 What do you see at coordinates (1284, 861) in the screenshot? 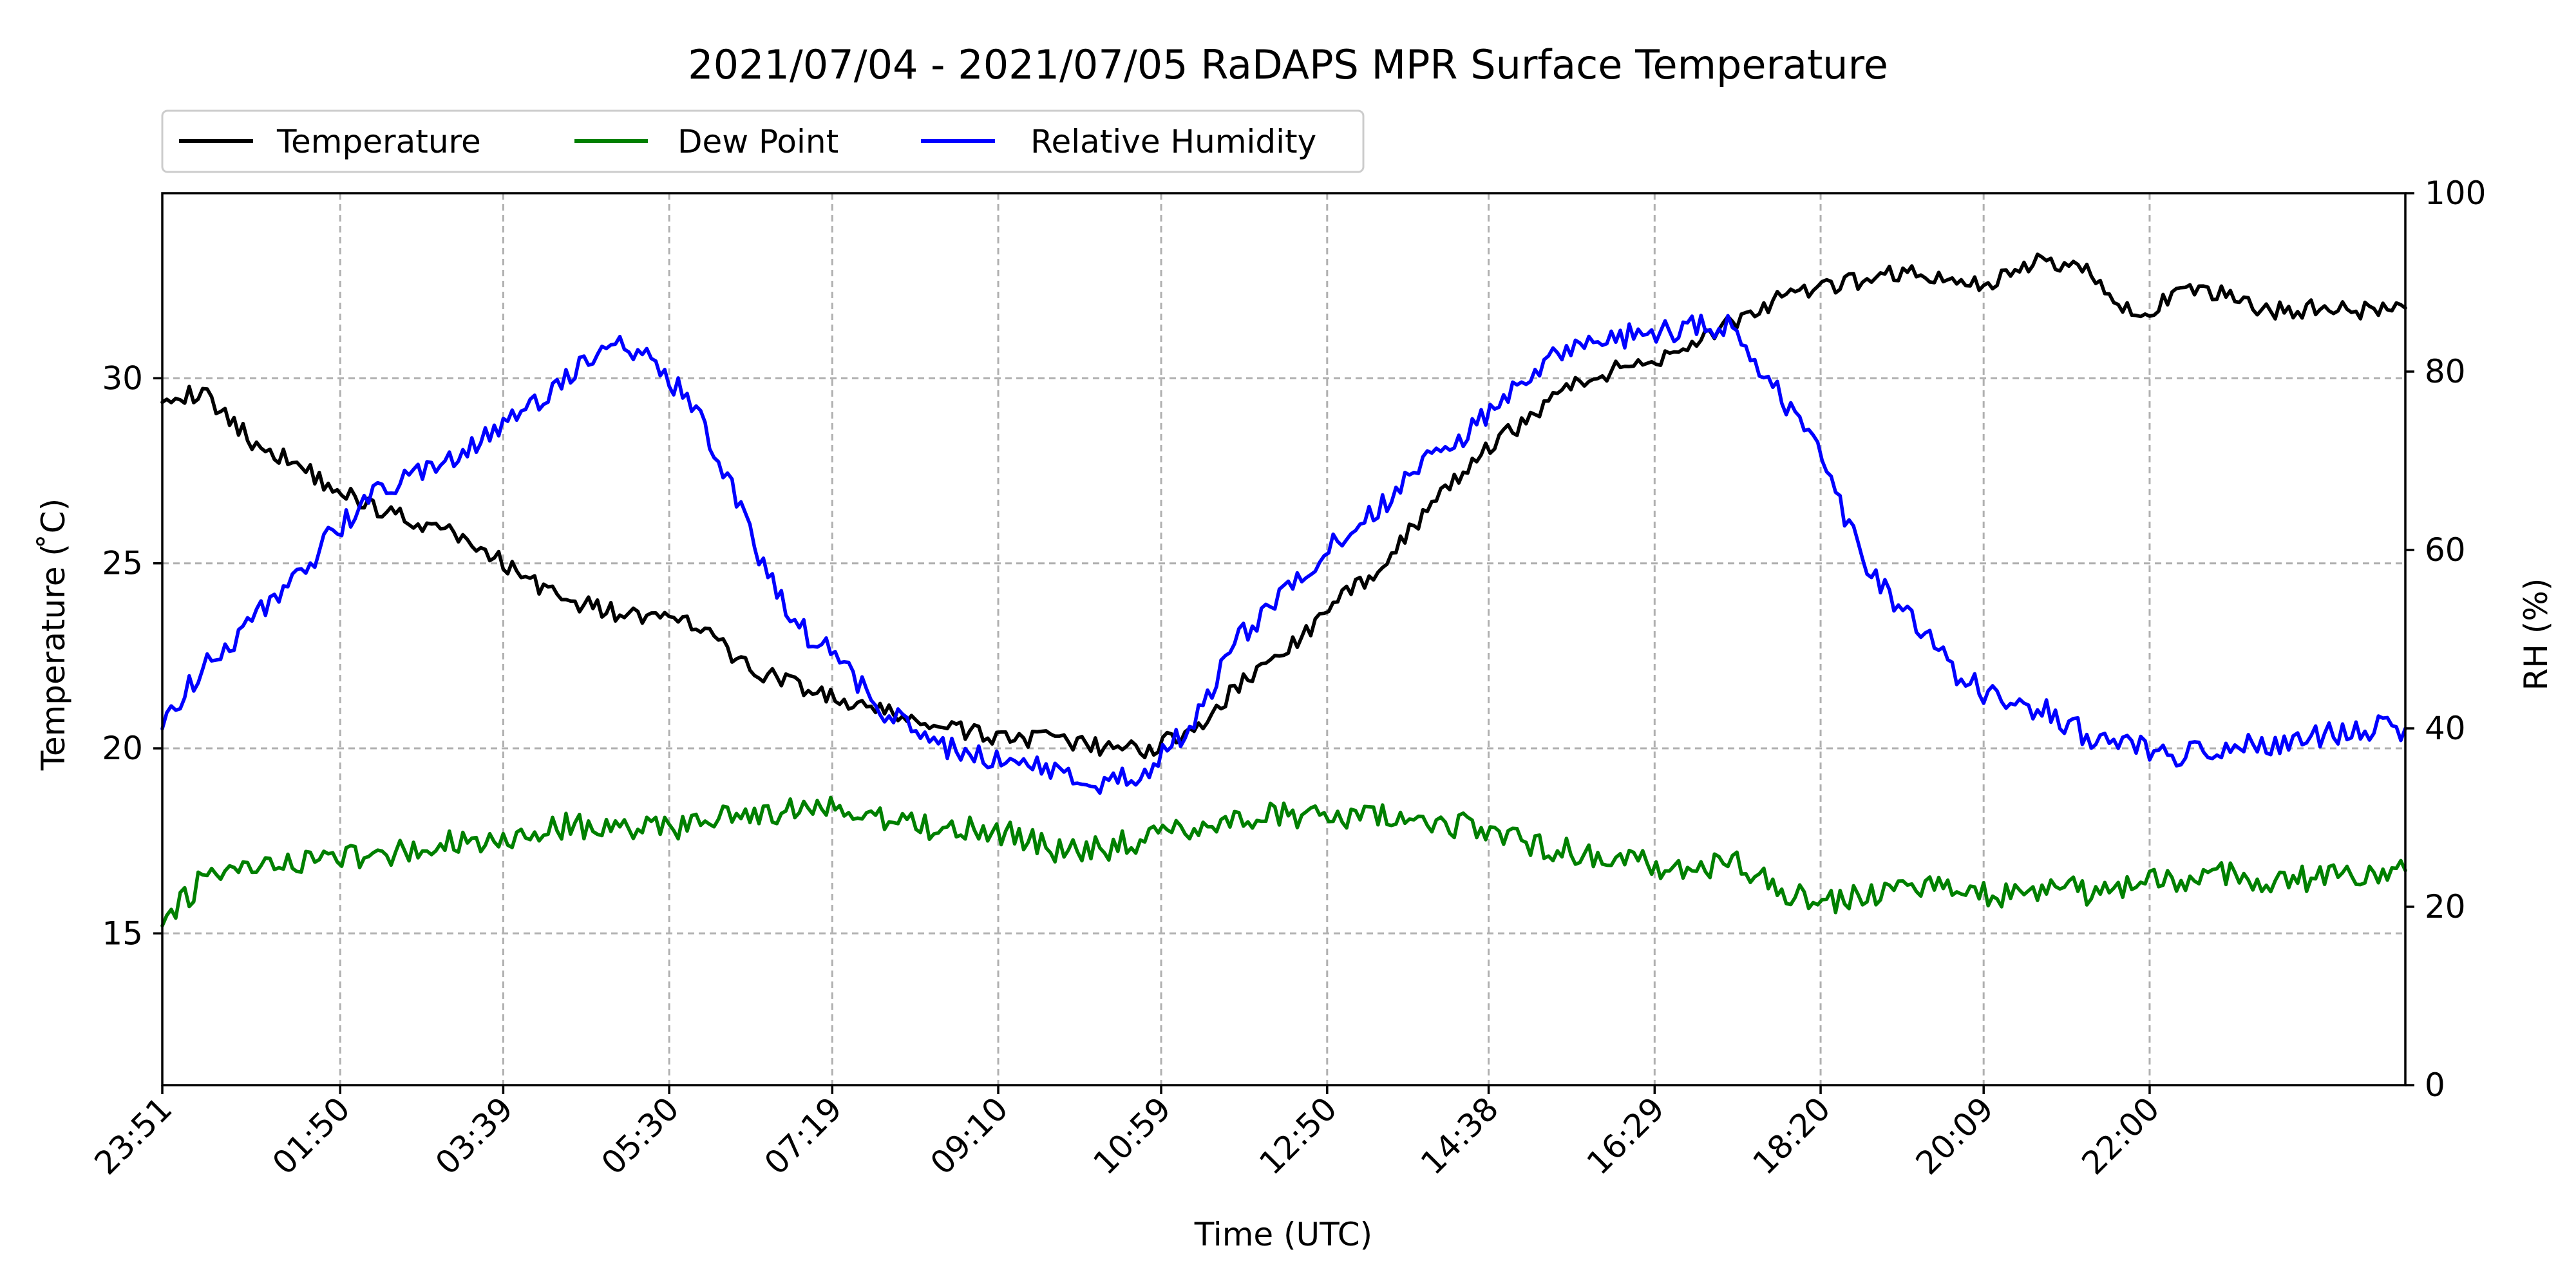
I see `series-line-dew-point` at bounding box center [1284, 861].